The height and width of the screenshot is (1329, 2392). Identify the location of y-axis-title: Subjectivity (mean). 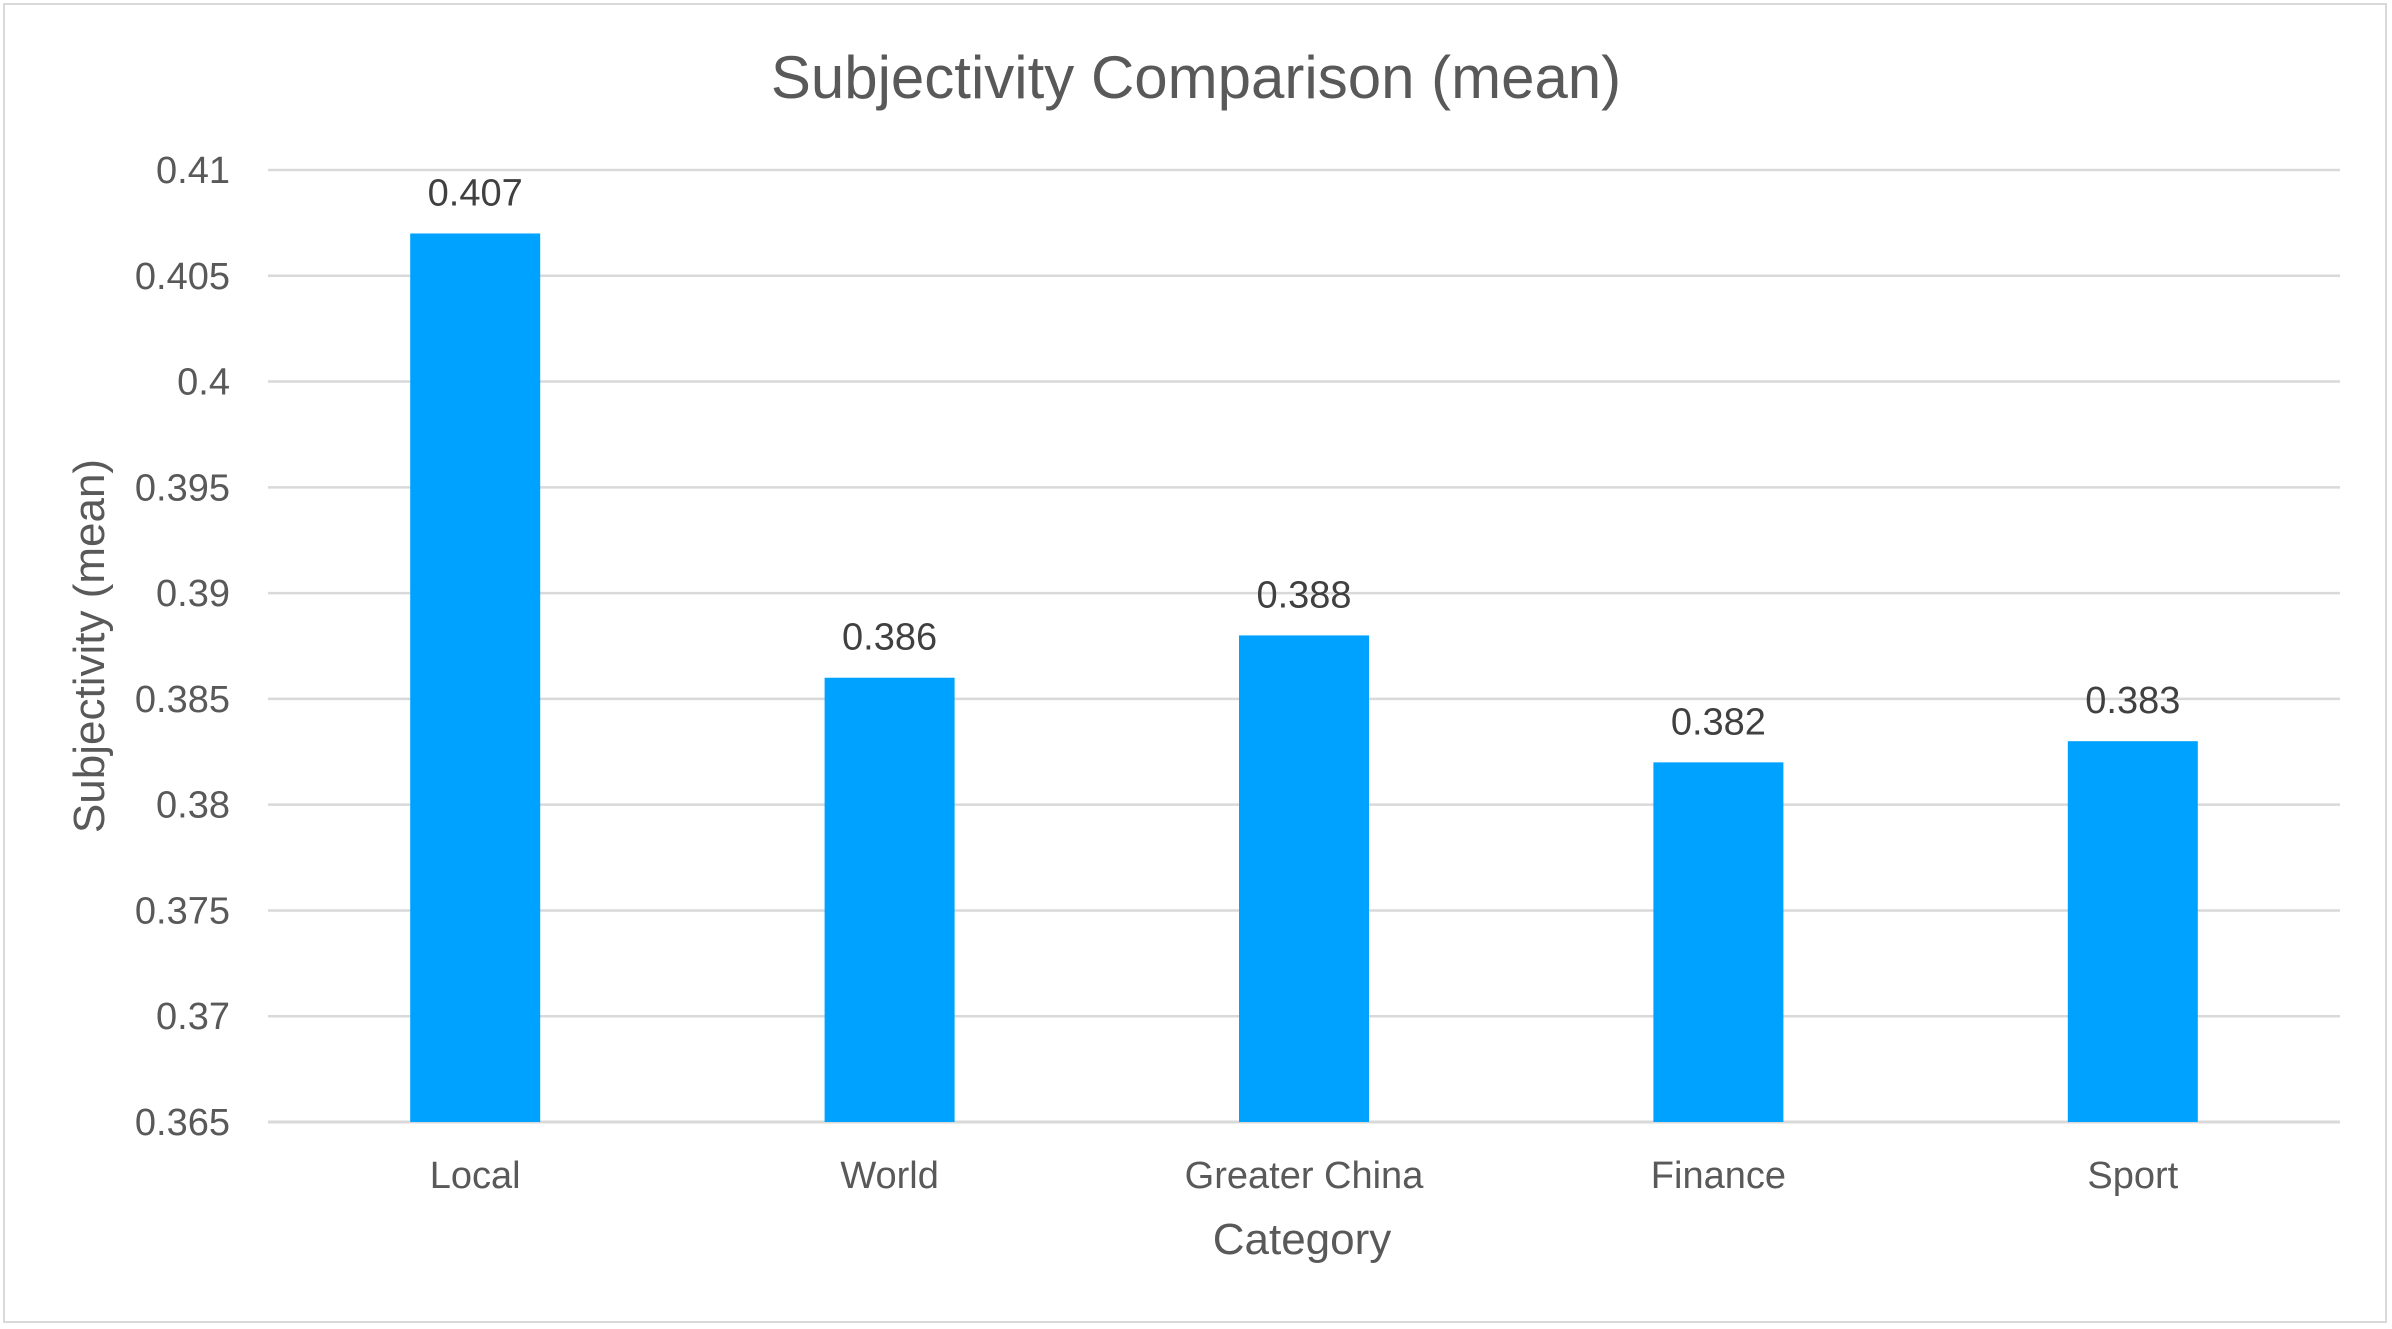
(89, 646).